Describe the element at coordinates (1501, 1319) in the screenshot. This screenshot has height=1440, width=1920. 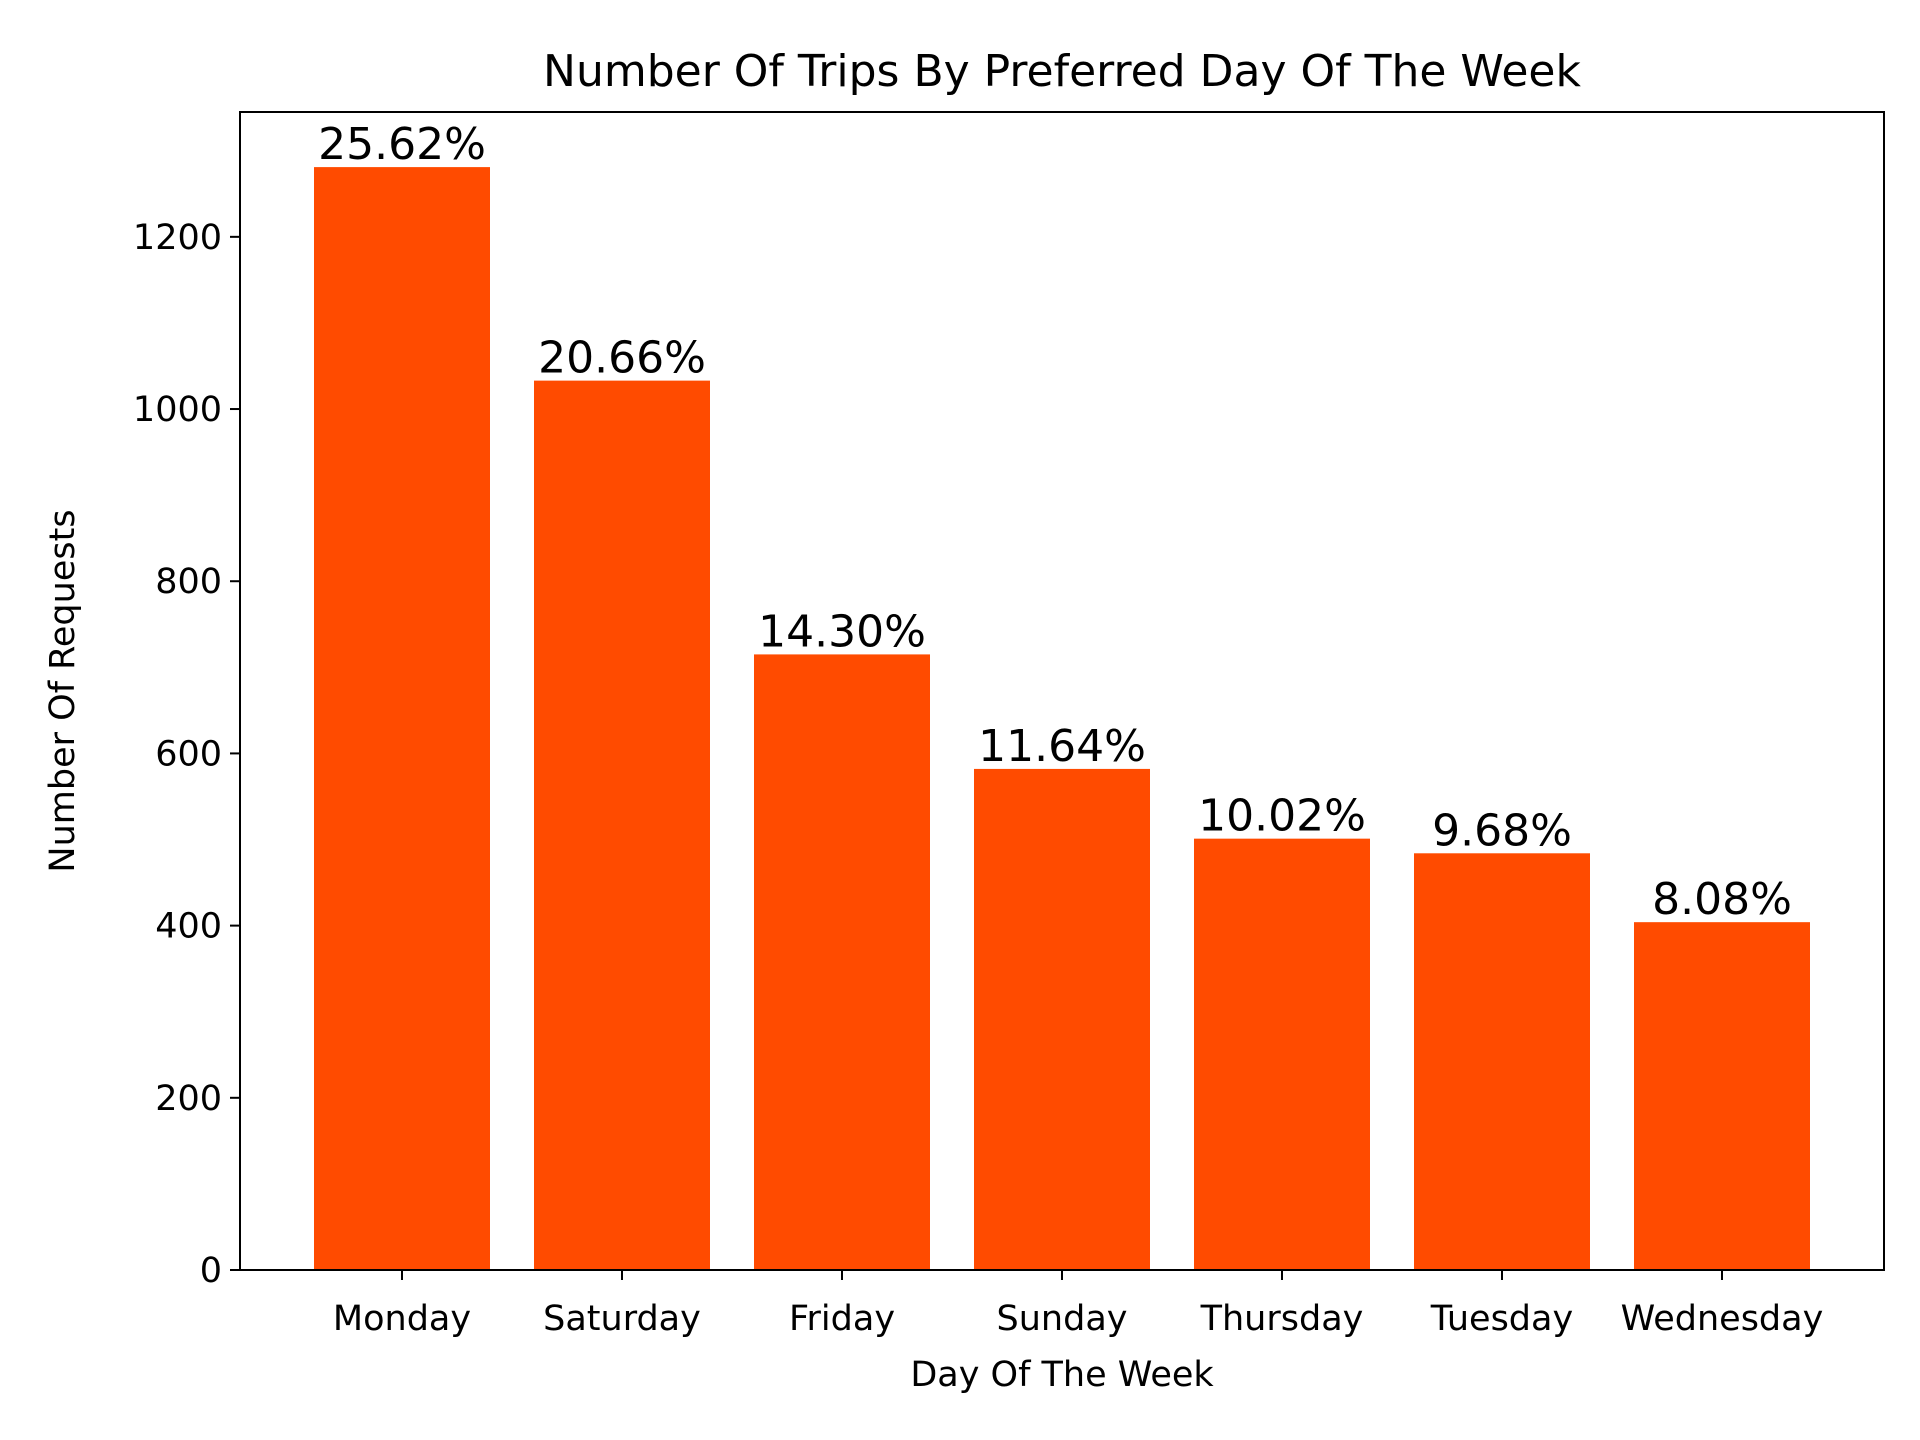
I see `x-tick-label-tuesday: Tuesday` at that location.